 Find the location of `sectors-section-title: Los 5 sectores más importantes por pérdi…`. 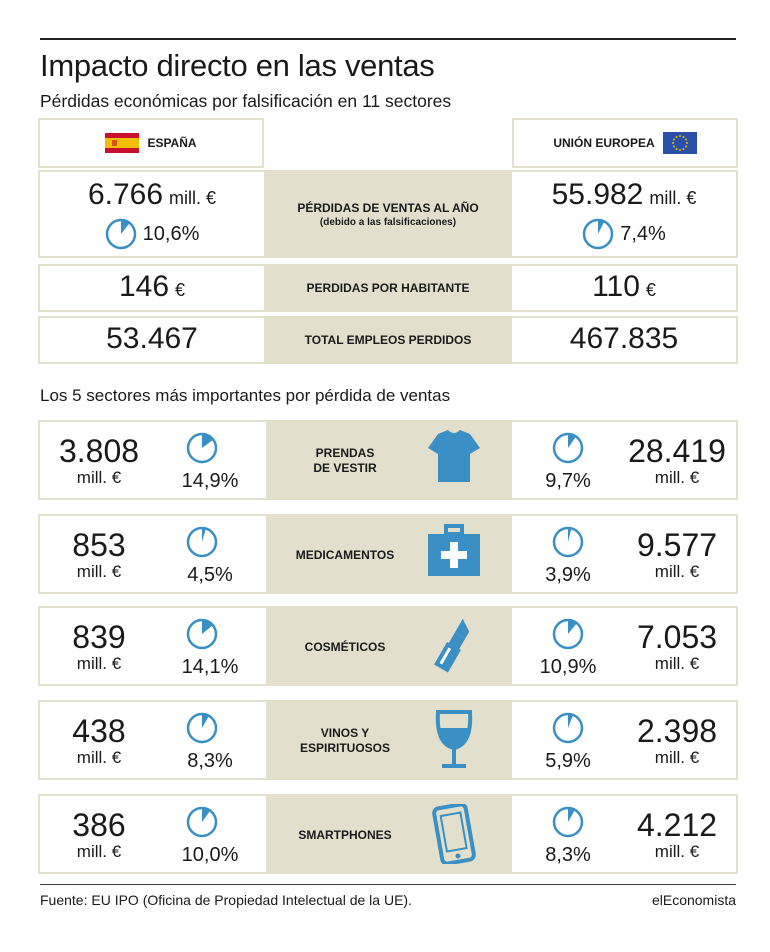

sectors-section-title: Los 5 sectores más importantes por pérdi… is located at coordinates (245, 395).